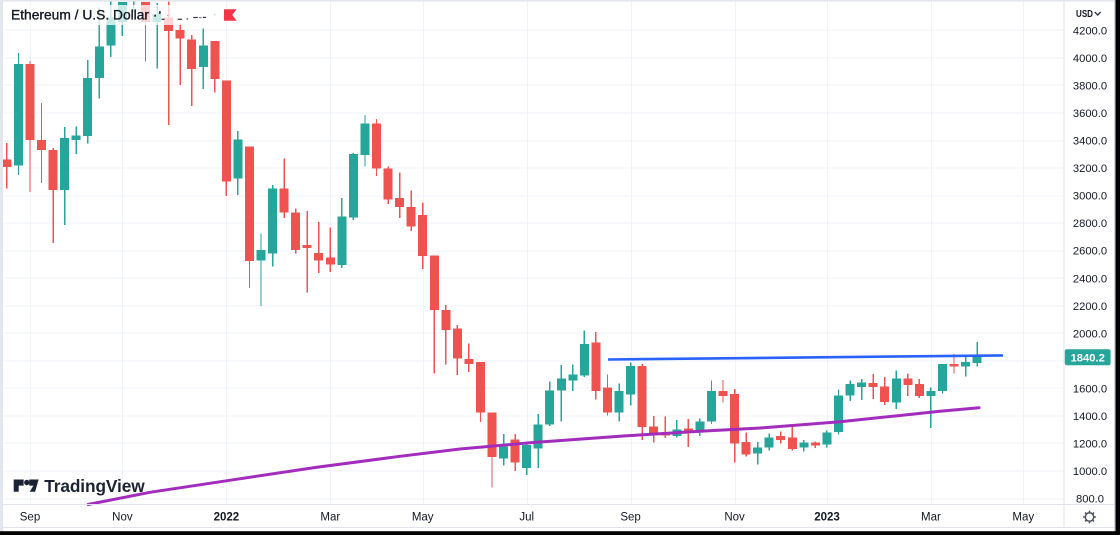 This screenshot has height=535, width=1120. Describe the element at coordinates (1088, 358) in the screenshot. I see `svg-text: 1840.2` at that location.